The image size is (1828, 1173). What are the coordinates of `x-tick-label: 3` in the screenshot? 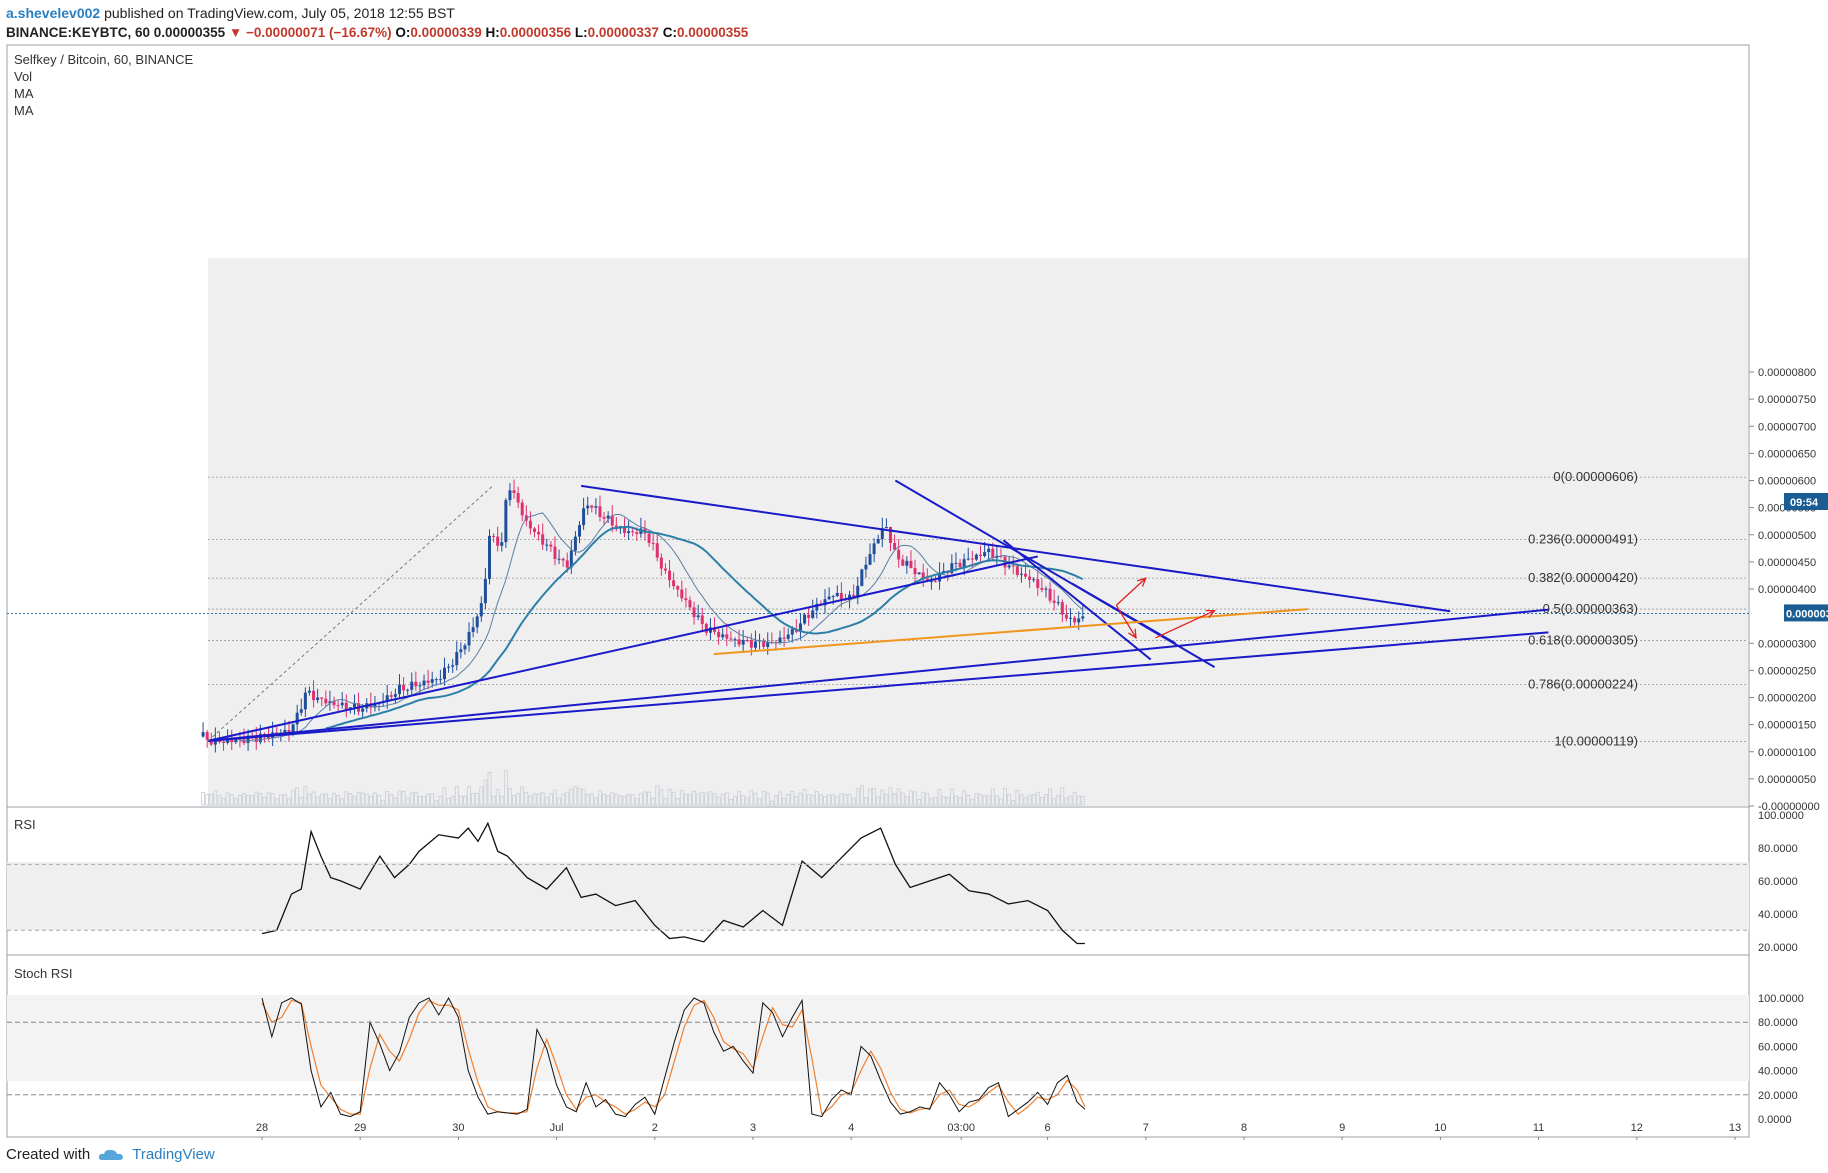 It's located at (753, 1128).